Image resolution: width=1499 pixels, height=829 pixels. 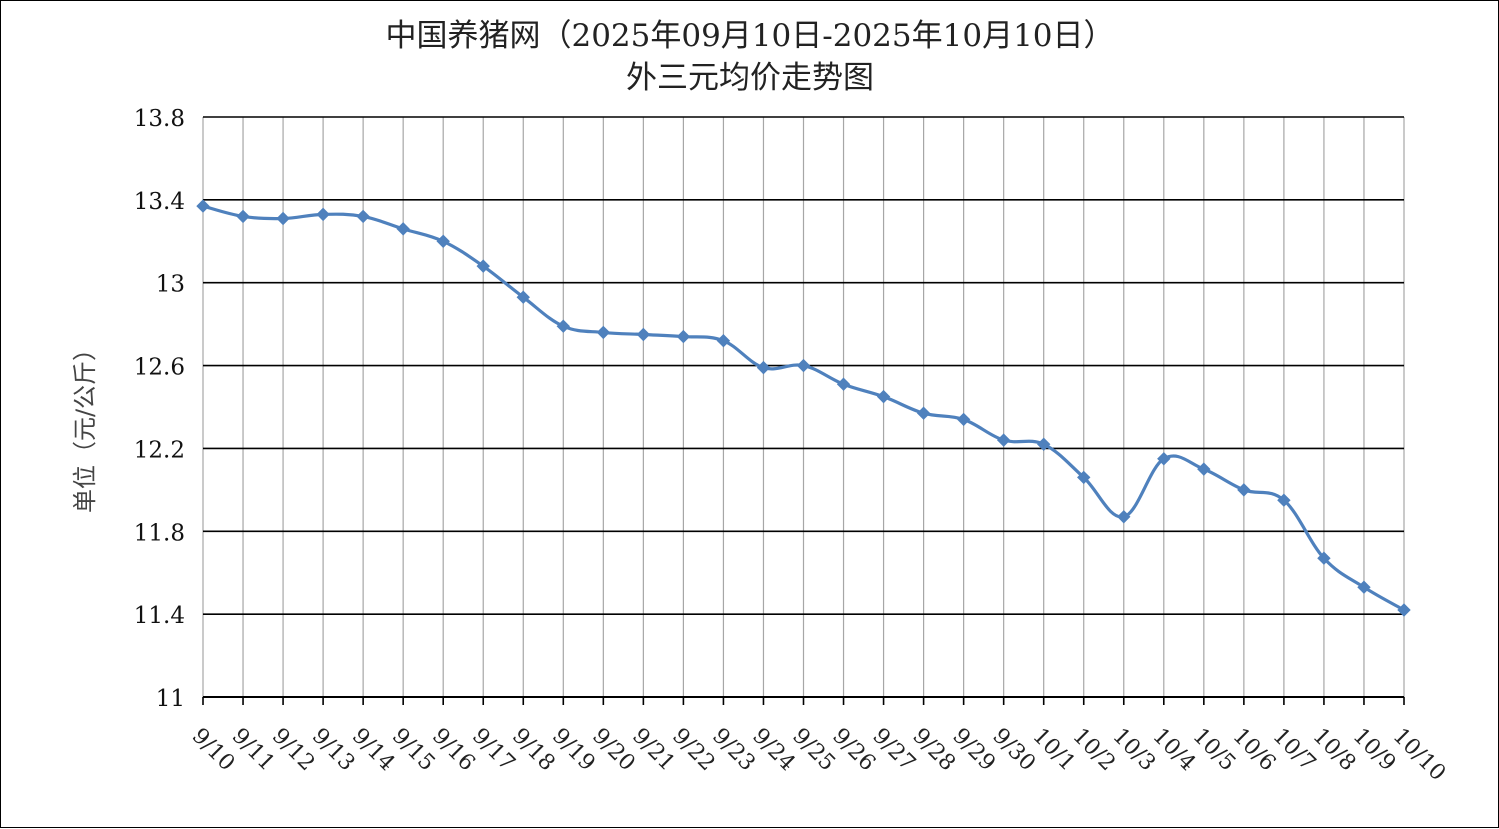 I want to click on x-tick-label: 10/3, so click(x=1134, y=750).